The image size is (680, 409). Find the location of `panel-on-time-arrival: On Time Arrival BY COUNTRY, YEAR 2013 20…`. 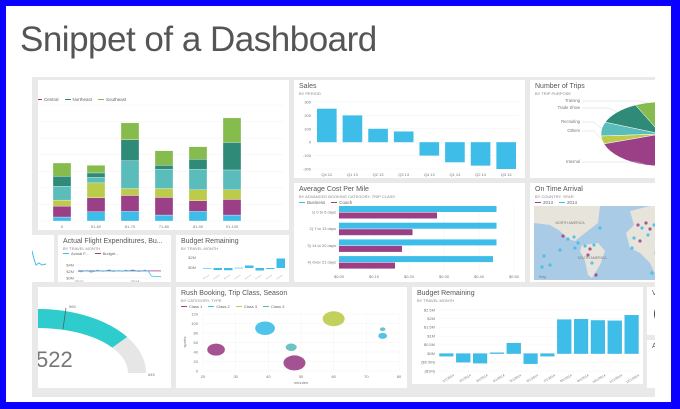

panel-on-time-arrival: On Time Arrival BY COUNTRY, YEAR 2013 20… is located at coordinates (592, 232).